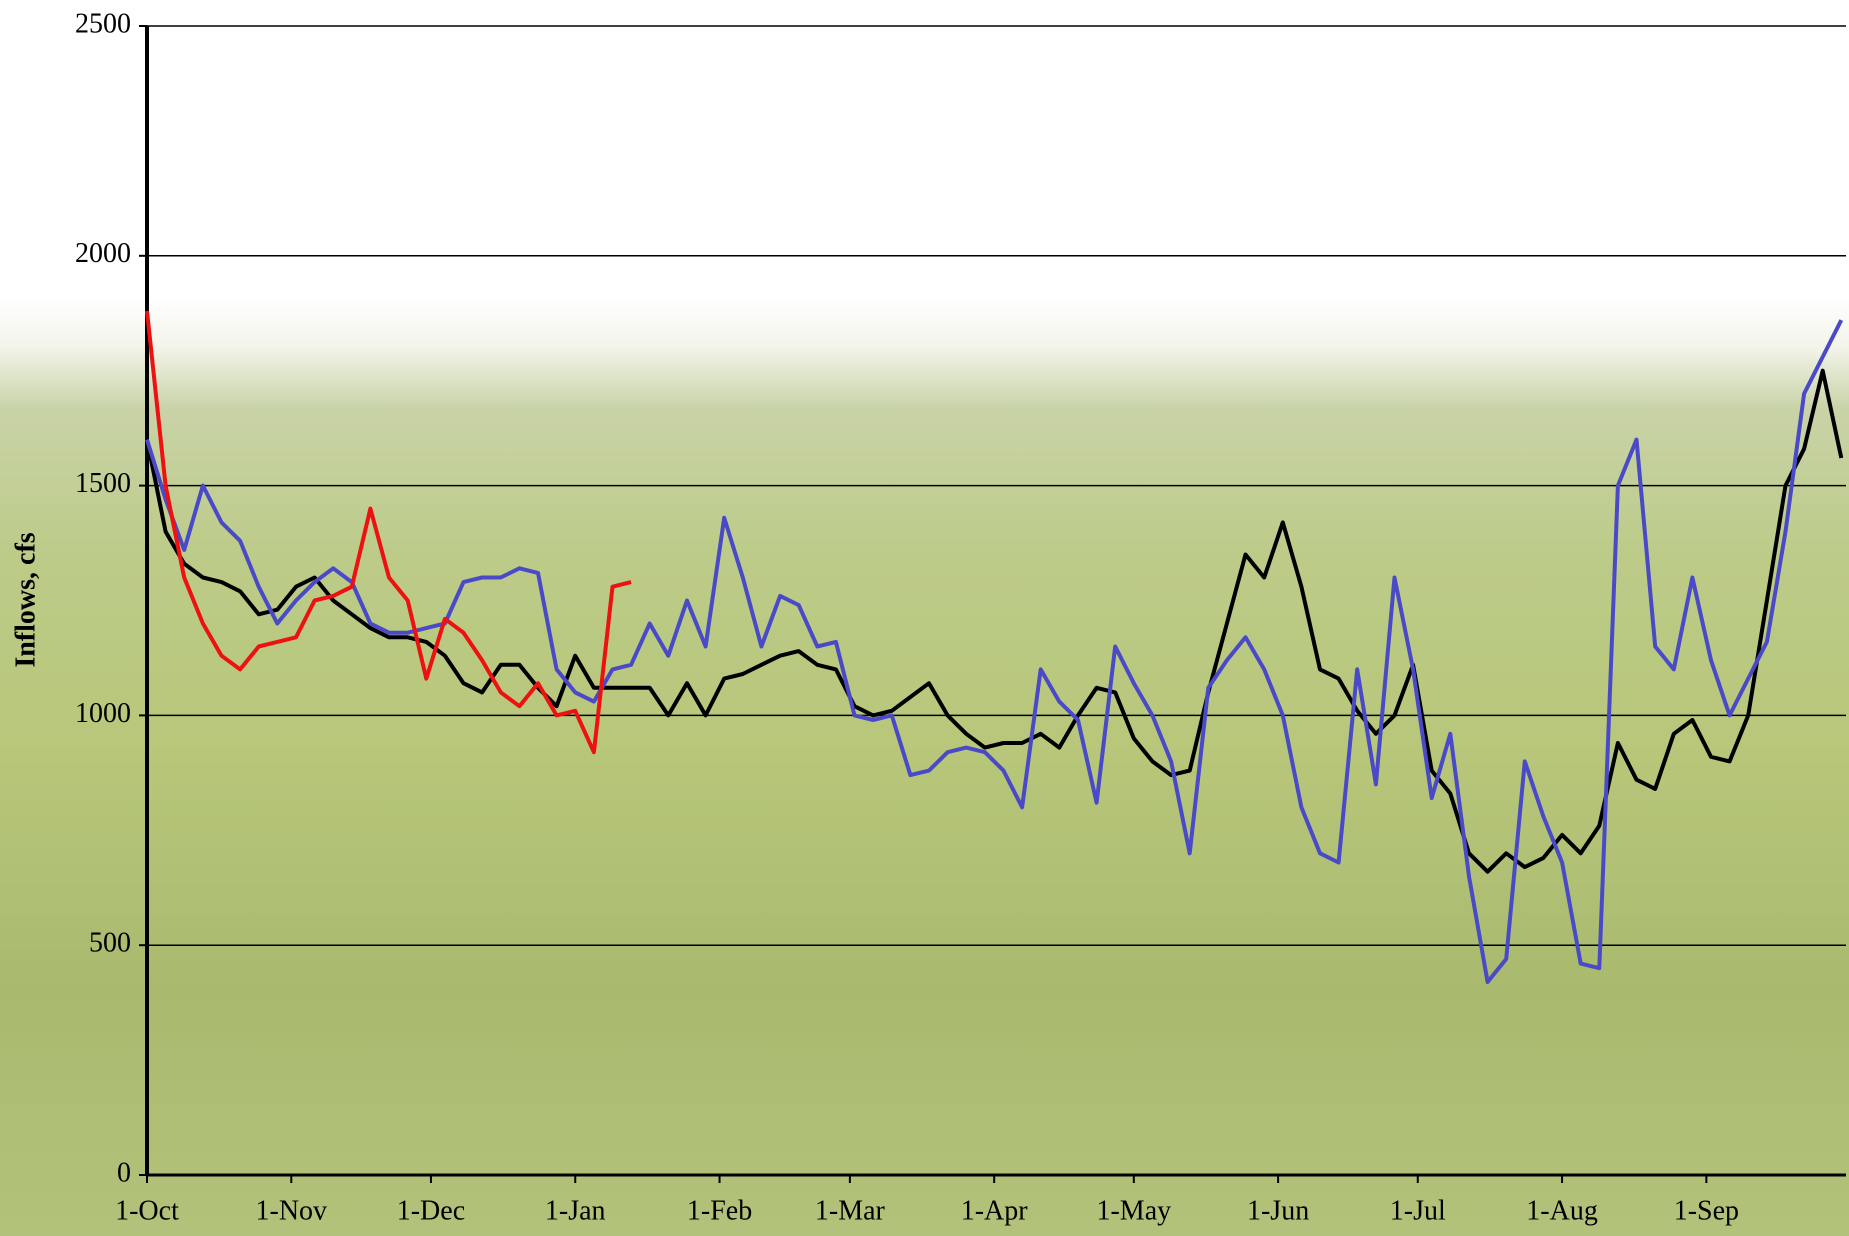 The height and width of the screenshot is (1236, 1849). What do you see at coordinates (388, 532) in the screenshot?
I see `series-line` at bounding box center [388, 532].